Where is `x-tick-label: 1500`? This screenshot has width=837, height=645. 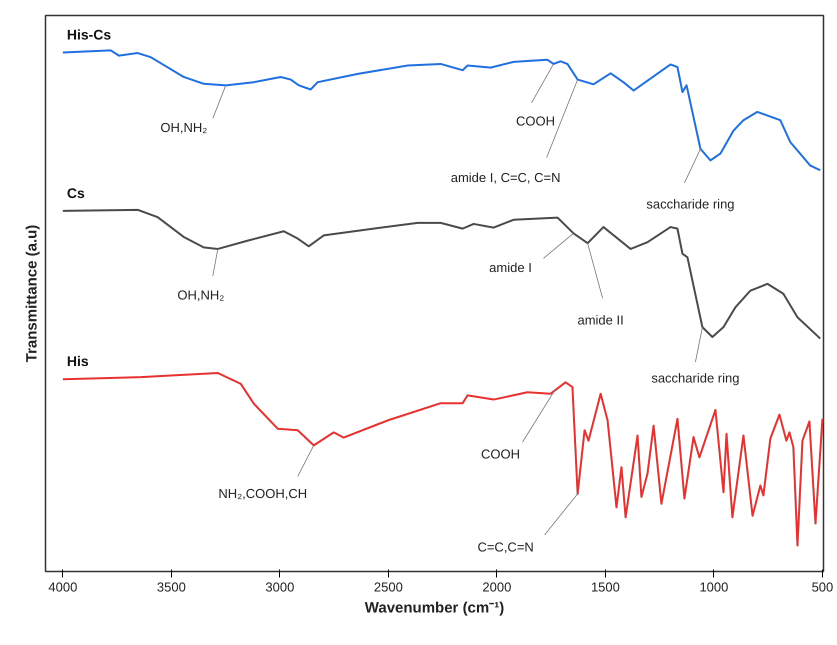 x-tick-label: 1500 is located at coordinates (605, 587).